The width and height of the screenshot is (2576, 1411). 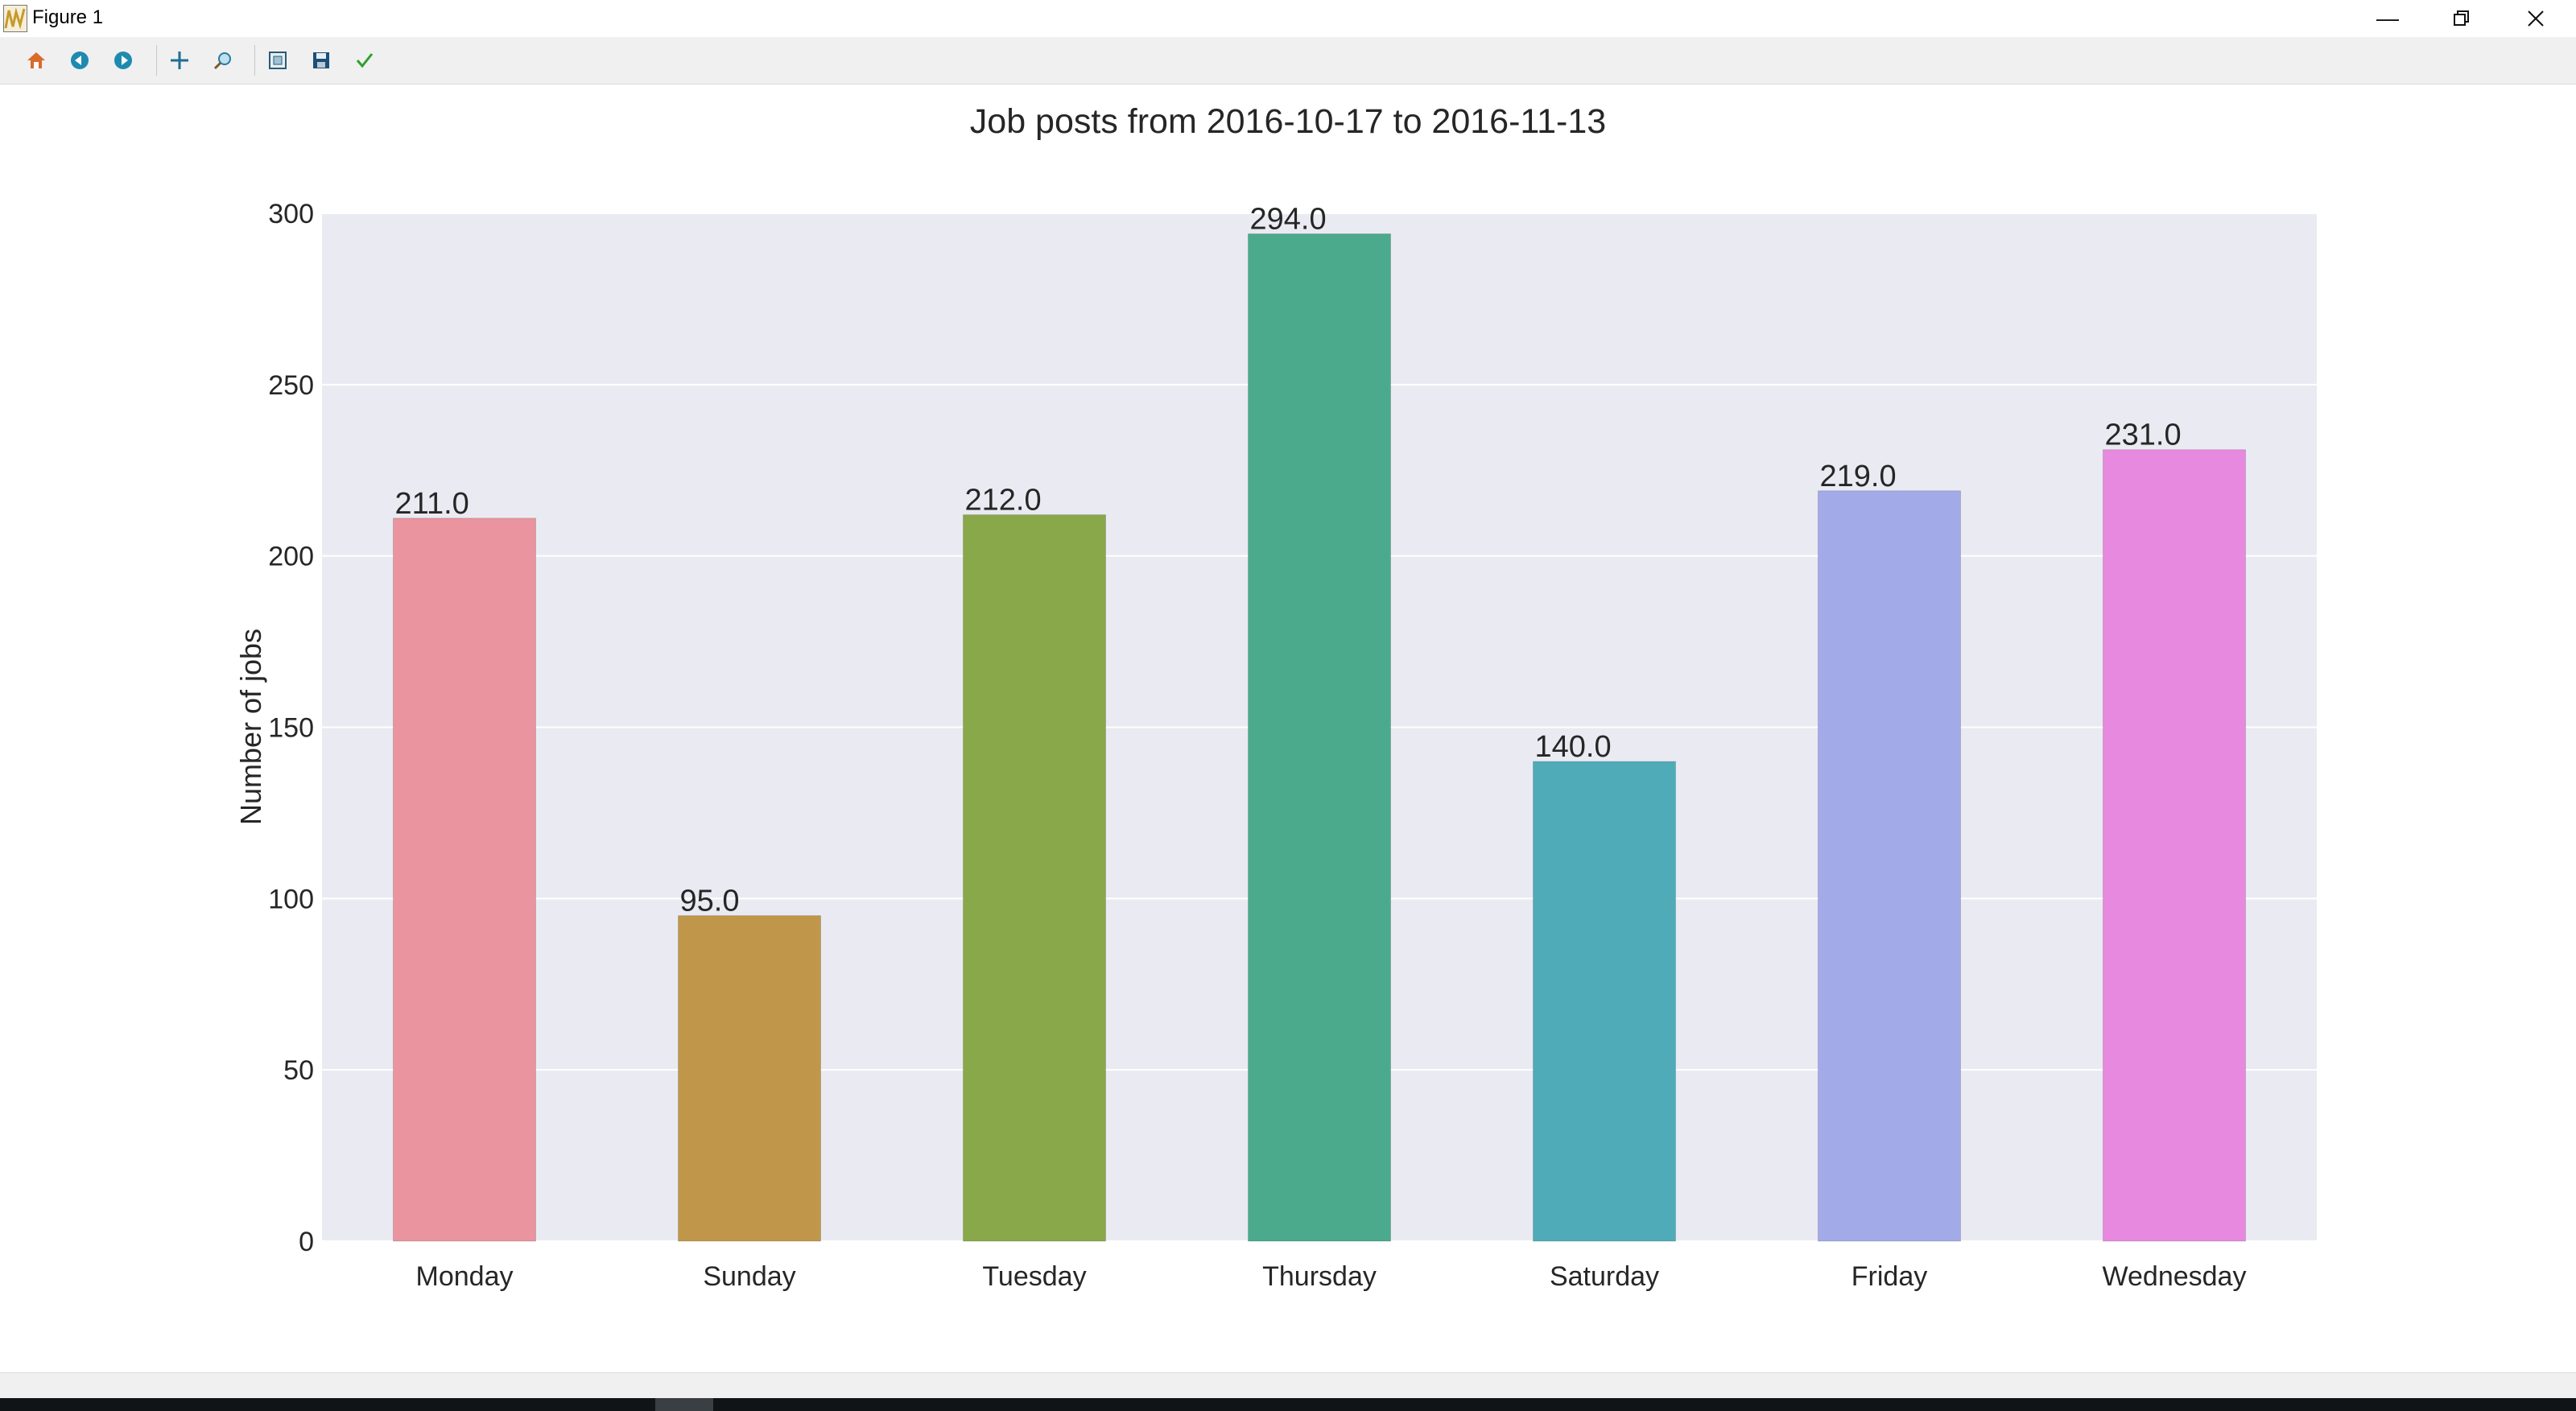 I want to click on pan-icon, so click(x=179, y=60).